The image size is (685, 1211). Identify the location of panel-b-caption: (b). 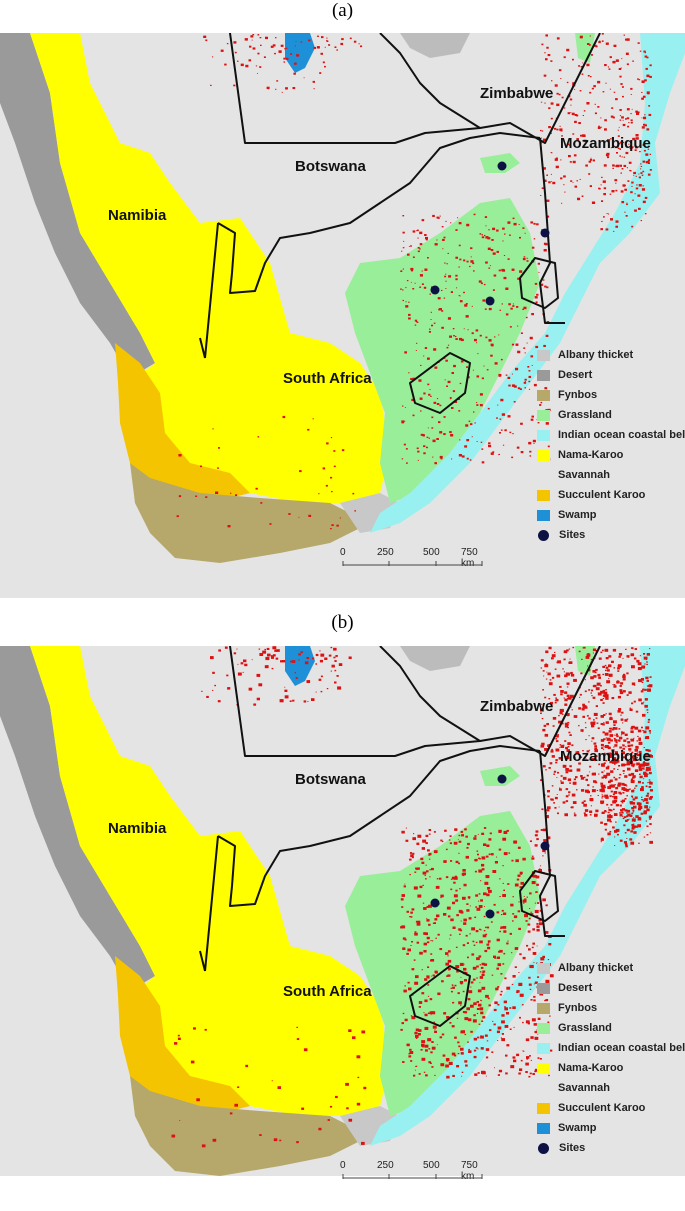
(342, 622).